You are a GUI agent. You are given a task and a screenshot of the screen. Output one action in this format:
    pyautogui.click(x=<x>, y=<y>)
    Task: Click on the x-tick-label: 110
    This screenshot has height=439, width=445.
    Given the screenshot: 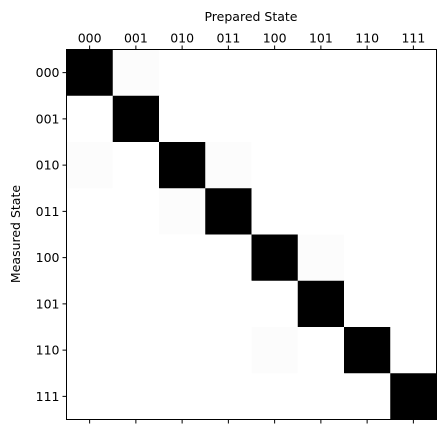 What is the action you would take?
    pyautogui.click(x=367, y=38)
    